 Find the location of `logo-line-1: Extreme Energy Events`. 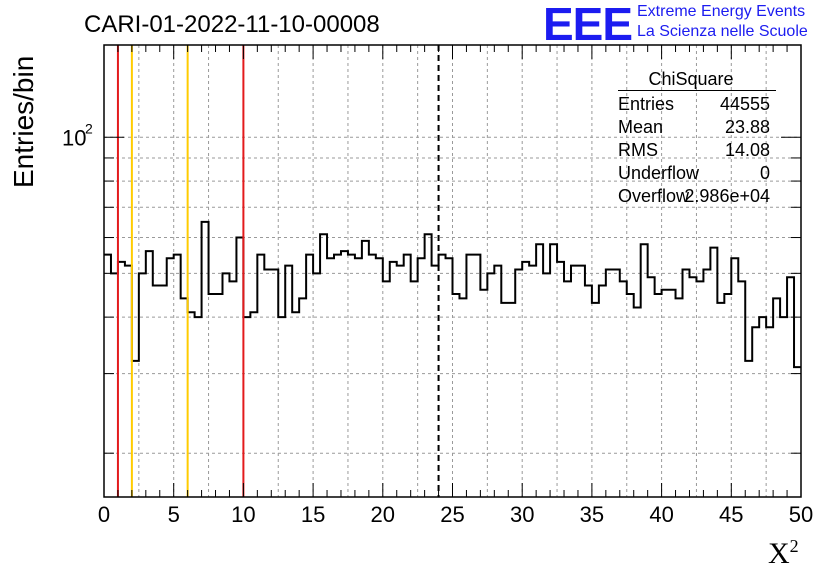

logo-line-1: Extreme Energy Events is located at coordinates (721, 11).